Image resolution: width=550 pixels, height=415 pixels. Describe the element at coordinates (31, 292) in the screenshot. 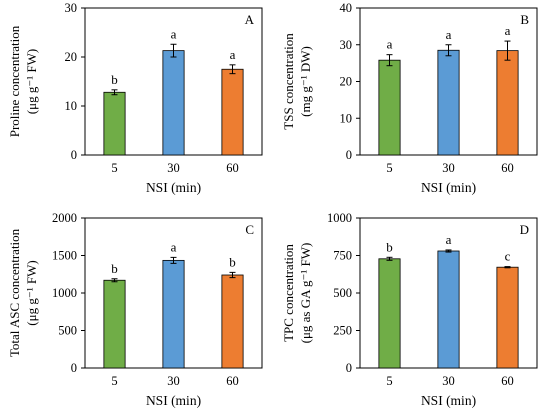

I see `panel-c-y-axis-title-line-2: (μg g⁻¹ FW)` at that location.